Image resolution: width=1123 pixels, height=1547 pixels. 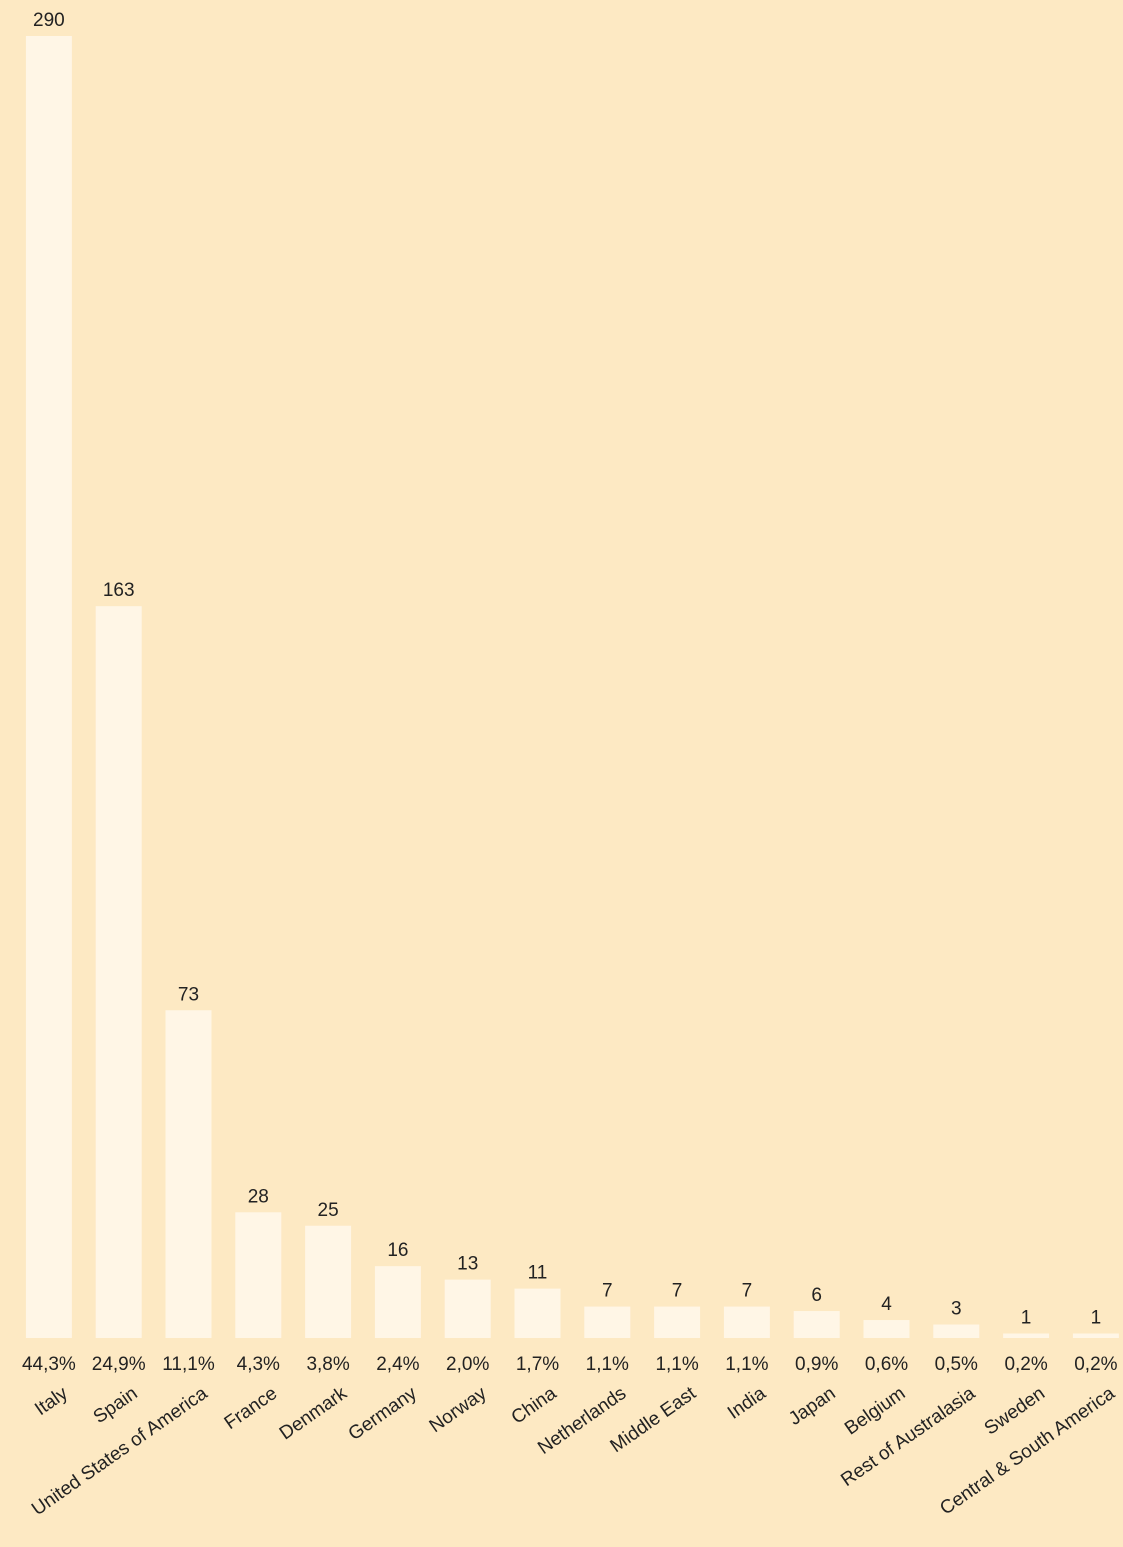 I want to click on x-tick-label: Italy, so click(x=51, y=1401).